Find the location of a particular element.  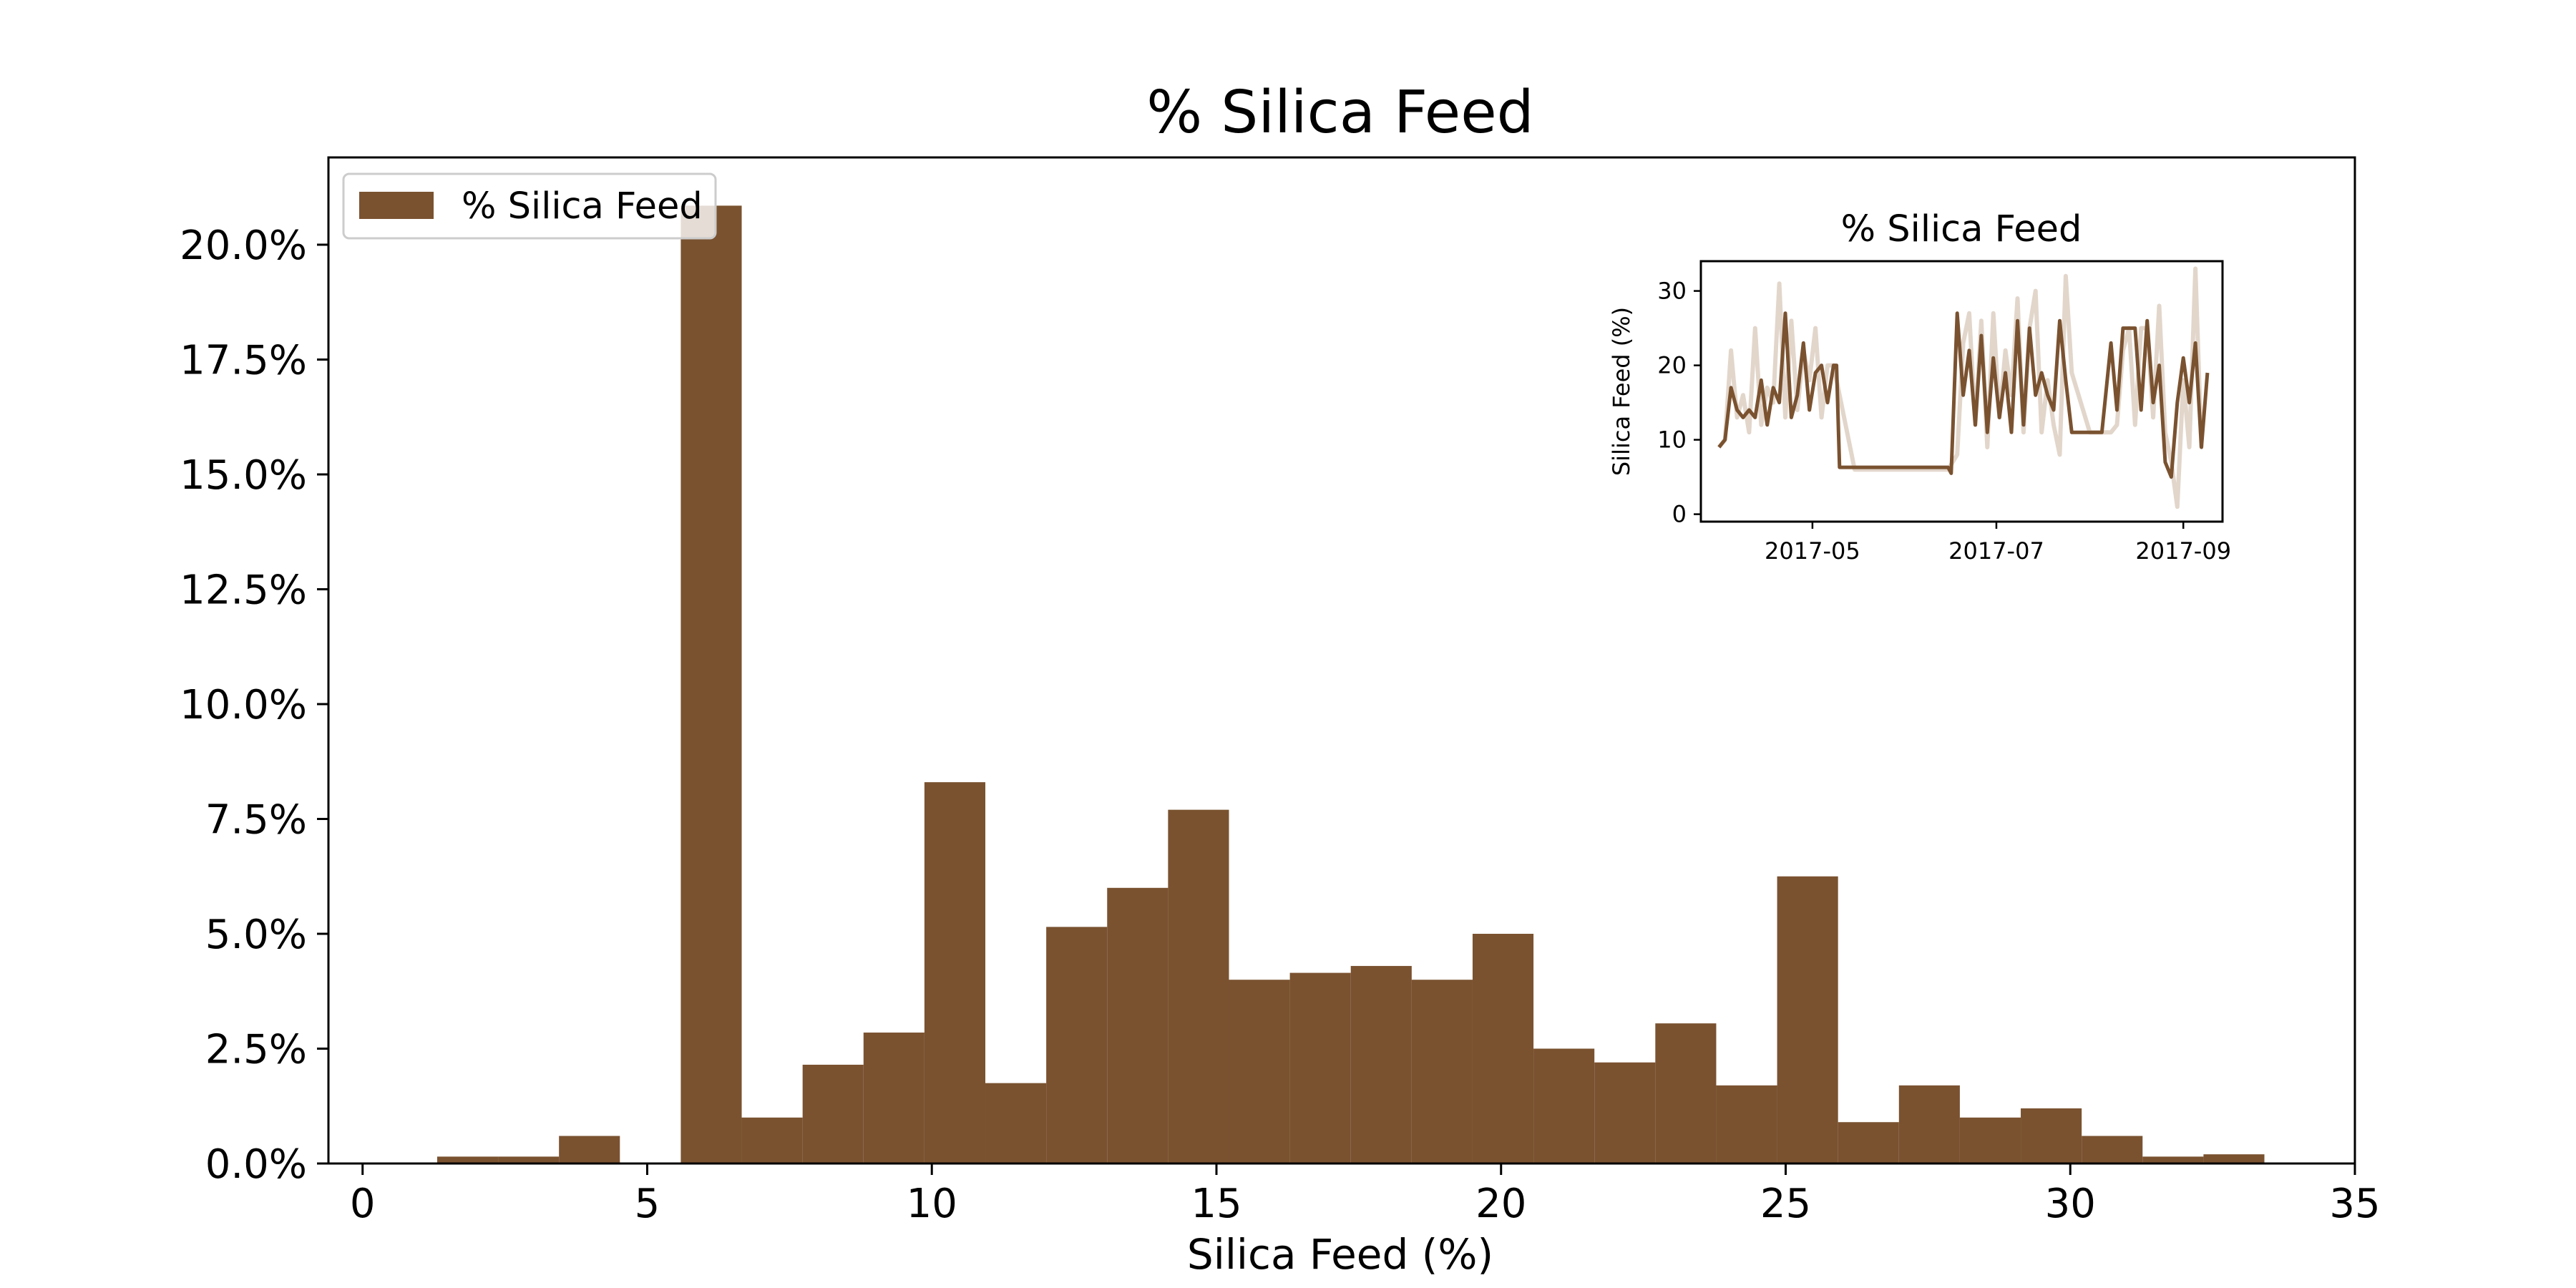

y-tick-label: 2.5% is located at coordinates (256, 1049).